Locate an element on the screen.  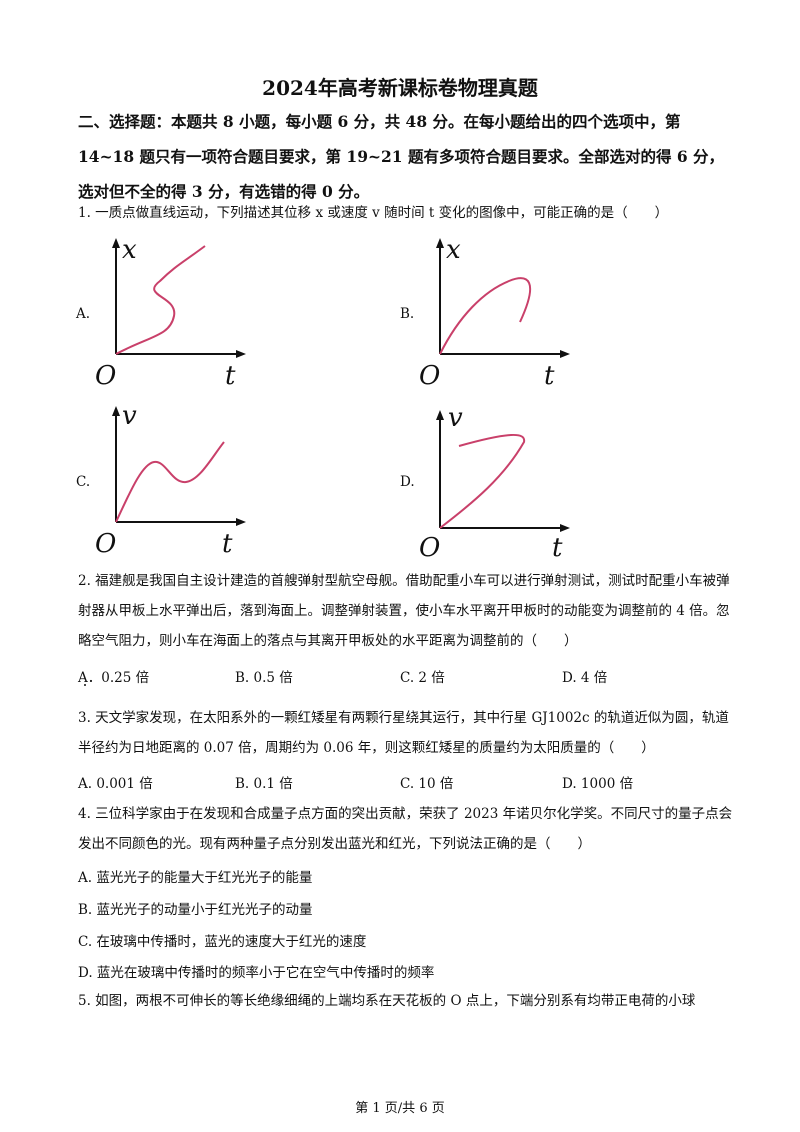
q3-option-a: A. 0.001 倍 is located at coordinates (115, 784).